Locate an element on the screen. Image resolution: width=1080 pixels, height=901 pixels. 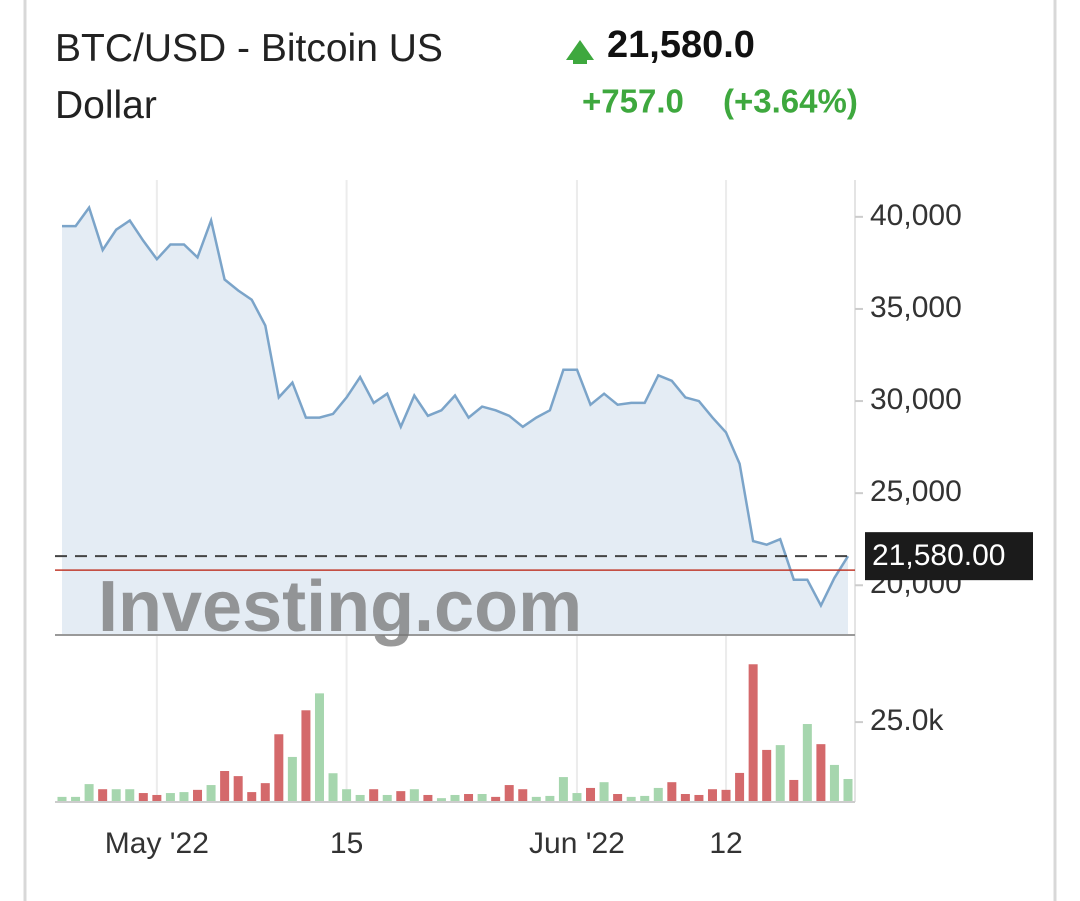
change: +757.0 is located at coordinates (633, 101).